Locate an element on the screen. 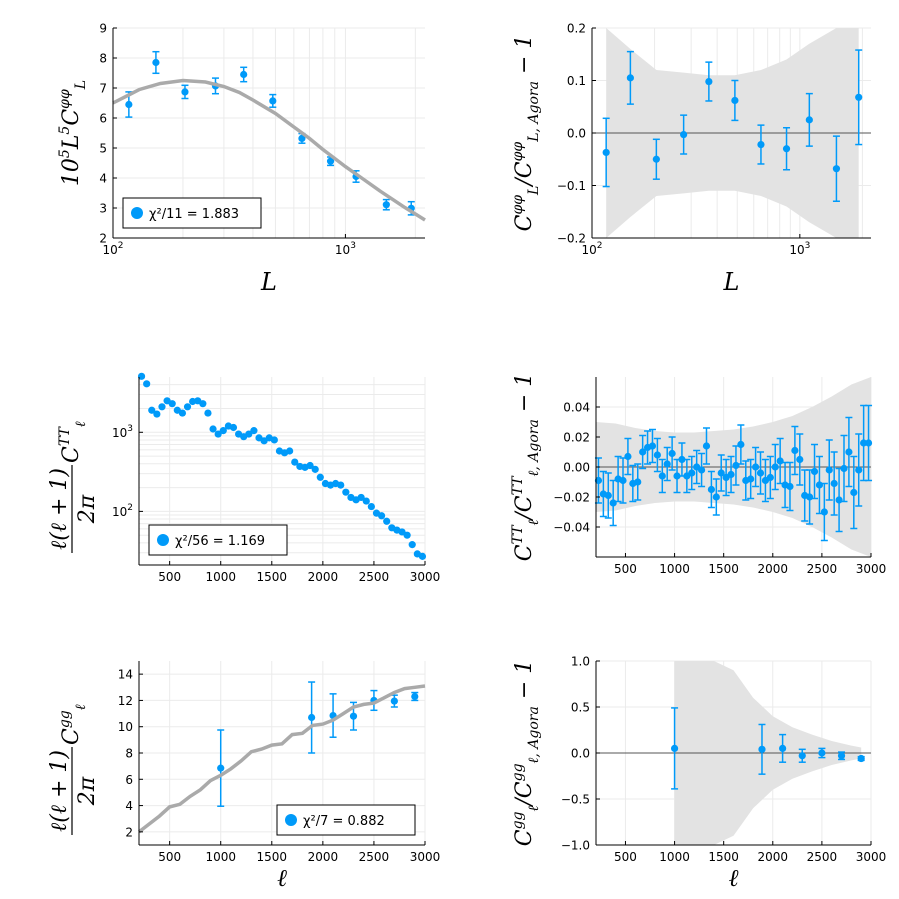  y-tick-label: 14 is located at coordinates (125, 675).